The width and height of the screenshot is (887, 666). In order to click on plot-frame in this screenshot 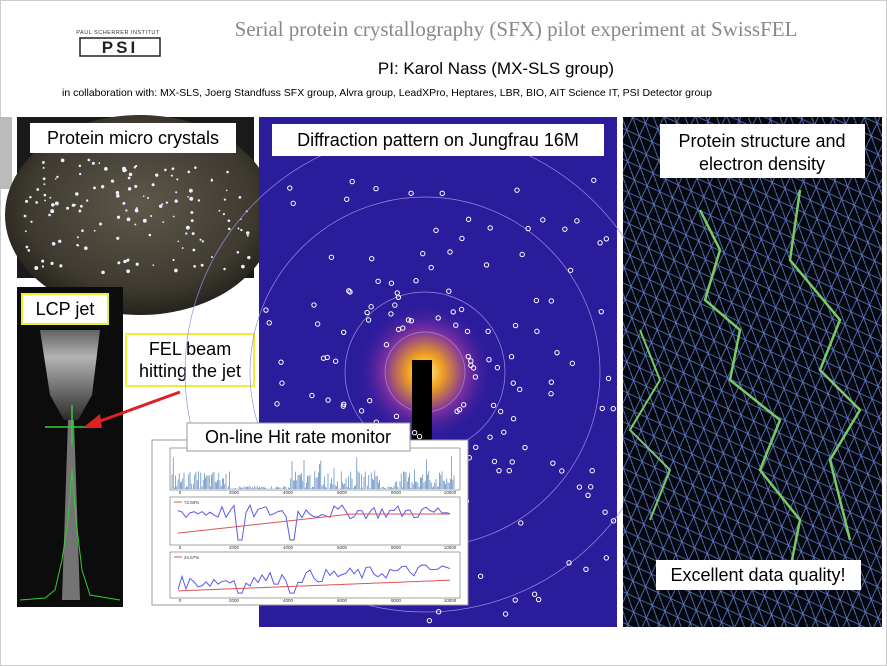, I will do `click(315, 575)`.